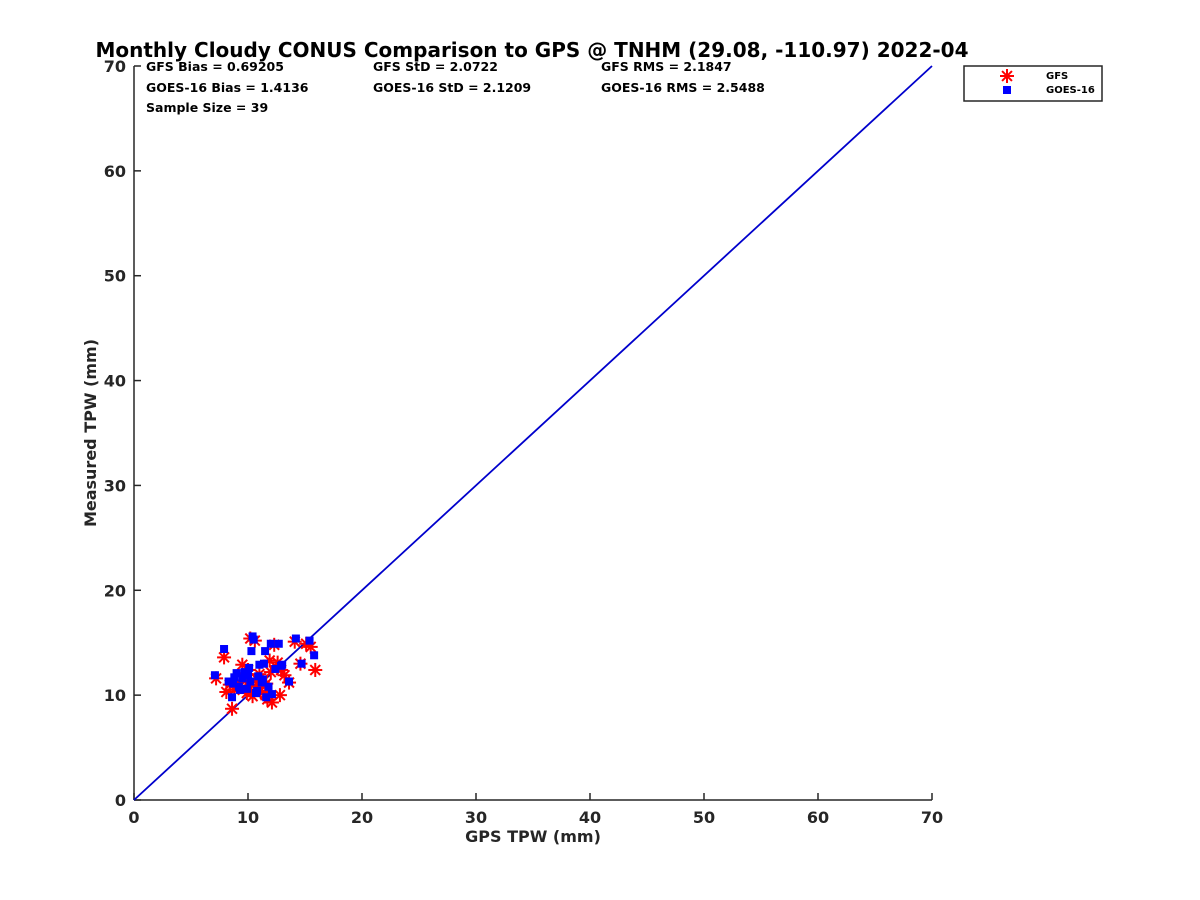  What do you see at coordinates (704, 817) in the screenshot?
I see `x-tick-label: 50` at bounding box center [704, 817].